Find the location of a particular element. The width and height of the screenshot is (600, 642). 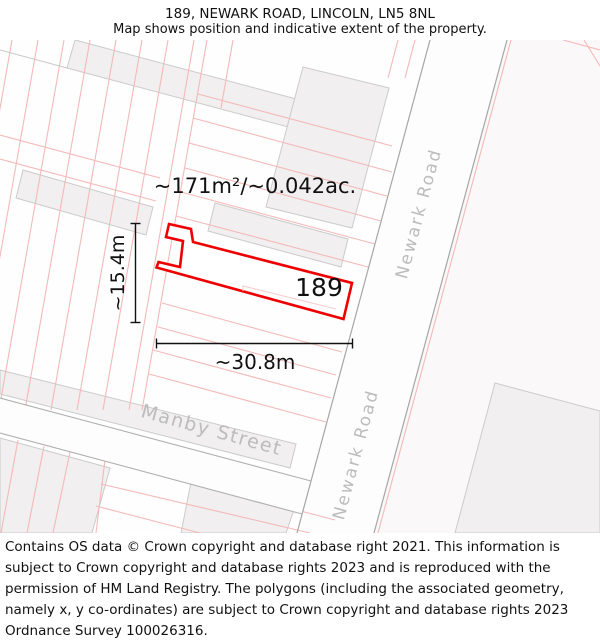

plot-number-label: 189 is located at coordinates (319, 287).